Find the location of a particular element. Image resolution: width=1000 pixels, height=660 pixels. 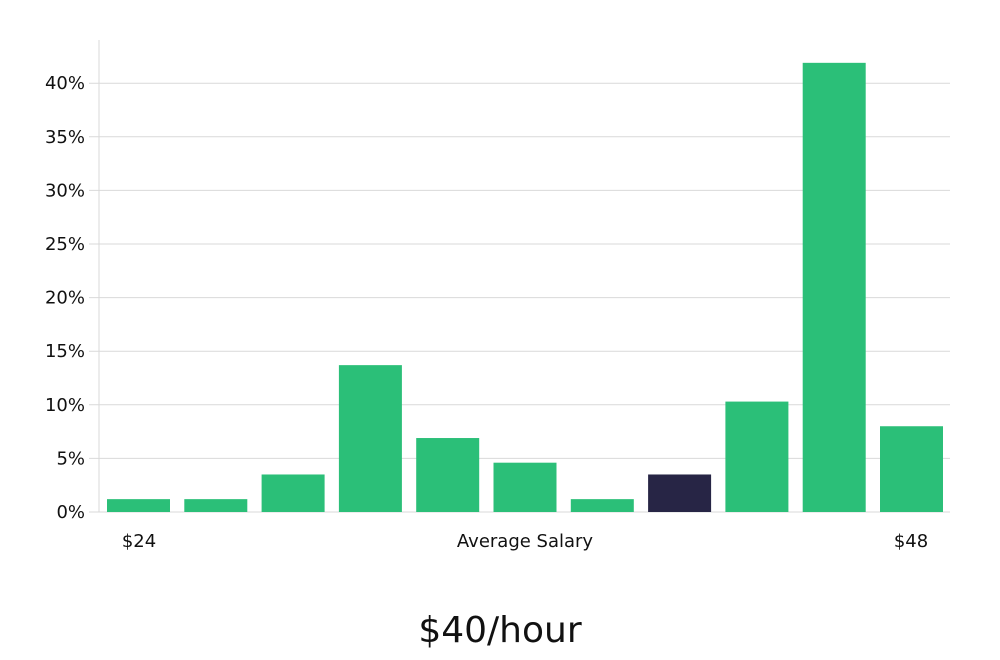

salary-headline: $40/hour is located at coordinates (500, 630).